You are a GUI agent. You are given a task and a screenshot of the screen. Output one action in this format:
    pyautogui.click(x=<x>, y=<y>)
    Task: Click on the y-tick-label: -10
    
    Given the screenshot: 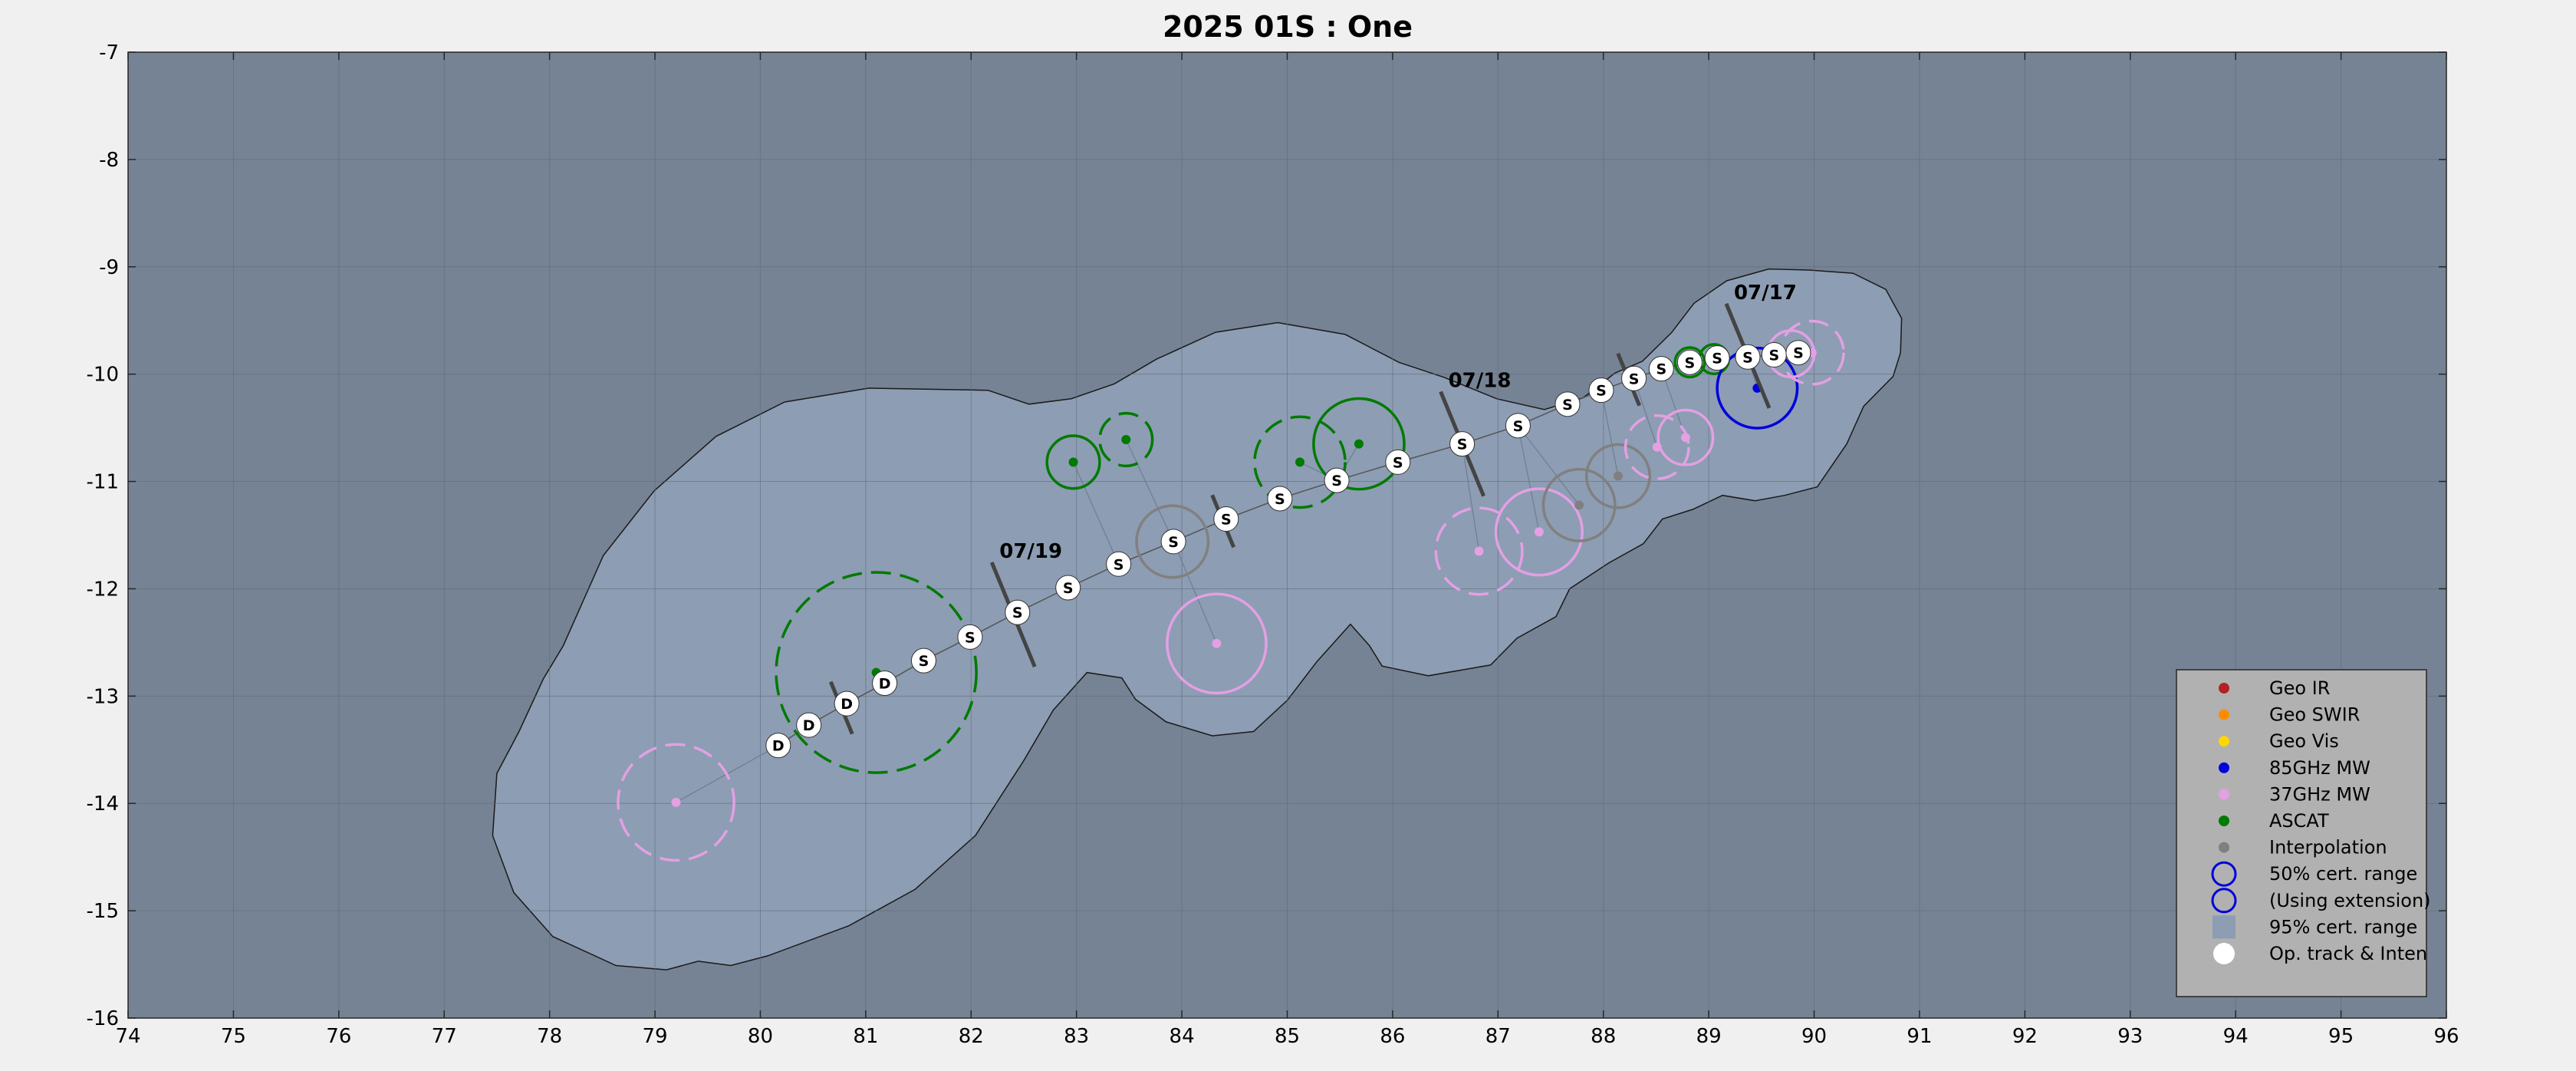 What is the action you would take?
    pyautogui.click(x=103, y=375)
    